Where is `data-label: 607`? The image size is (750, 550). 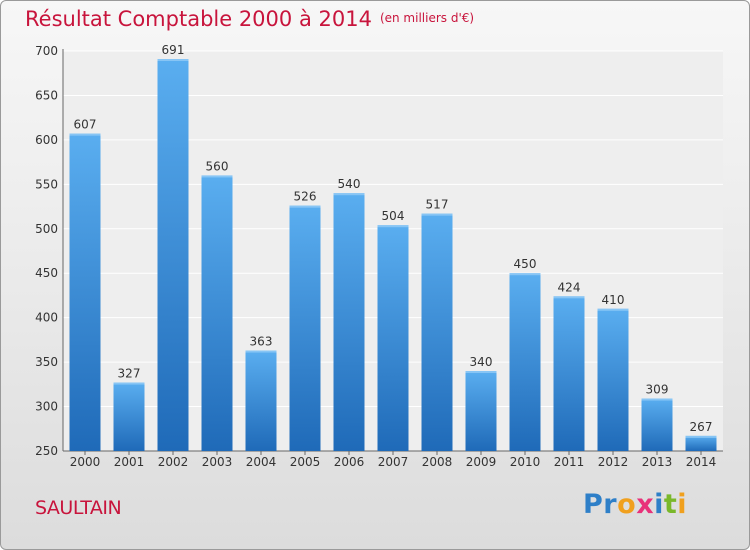 data-label: 607 is located at coordinates (85, 125).